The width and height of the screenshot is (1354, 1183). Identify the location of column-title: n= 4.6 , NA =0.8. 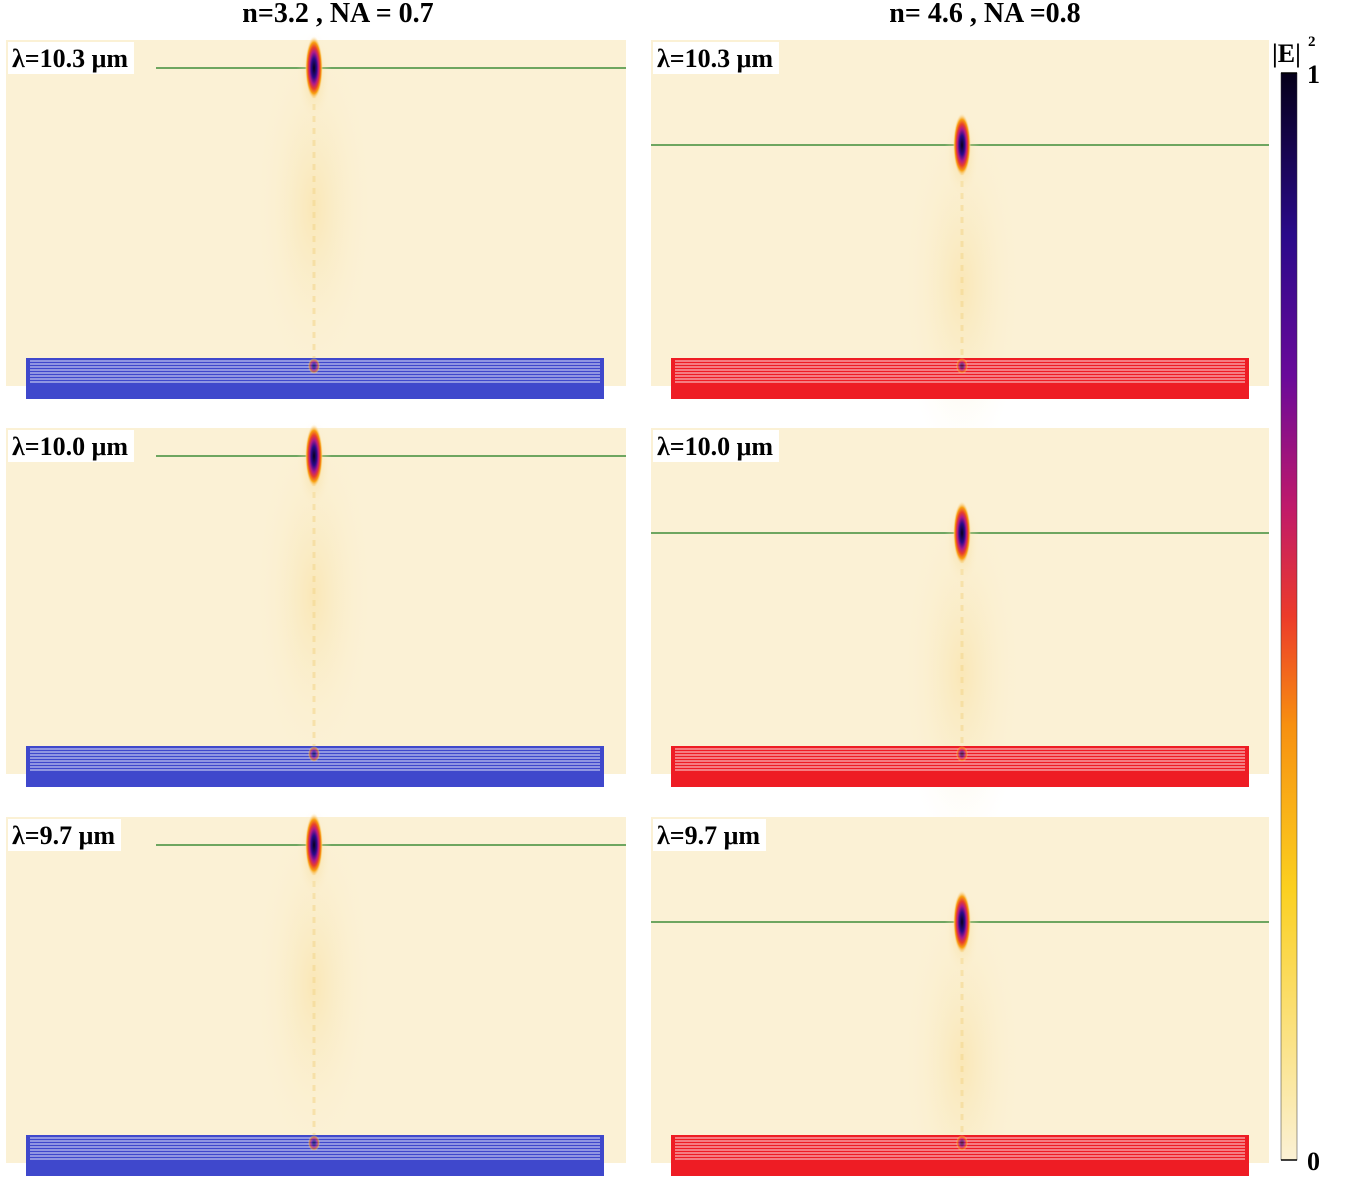
(984, 14).